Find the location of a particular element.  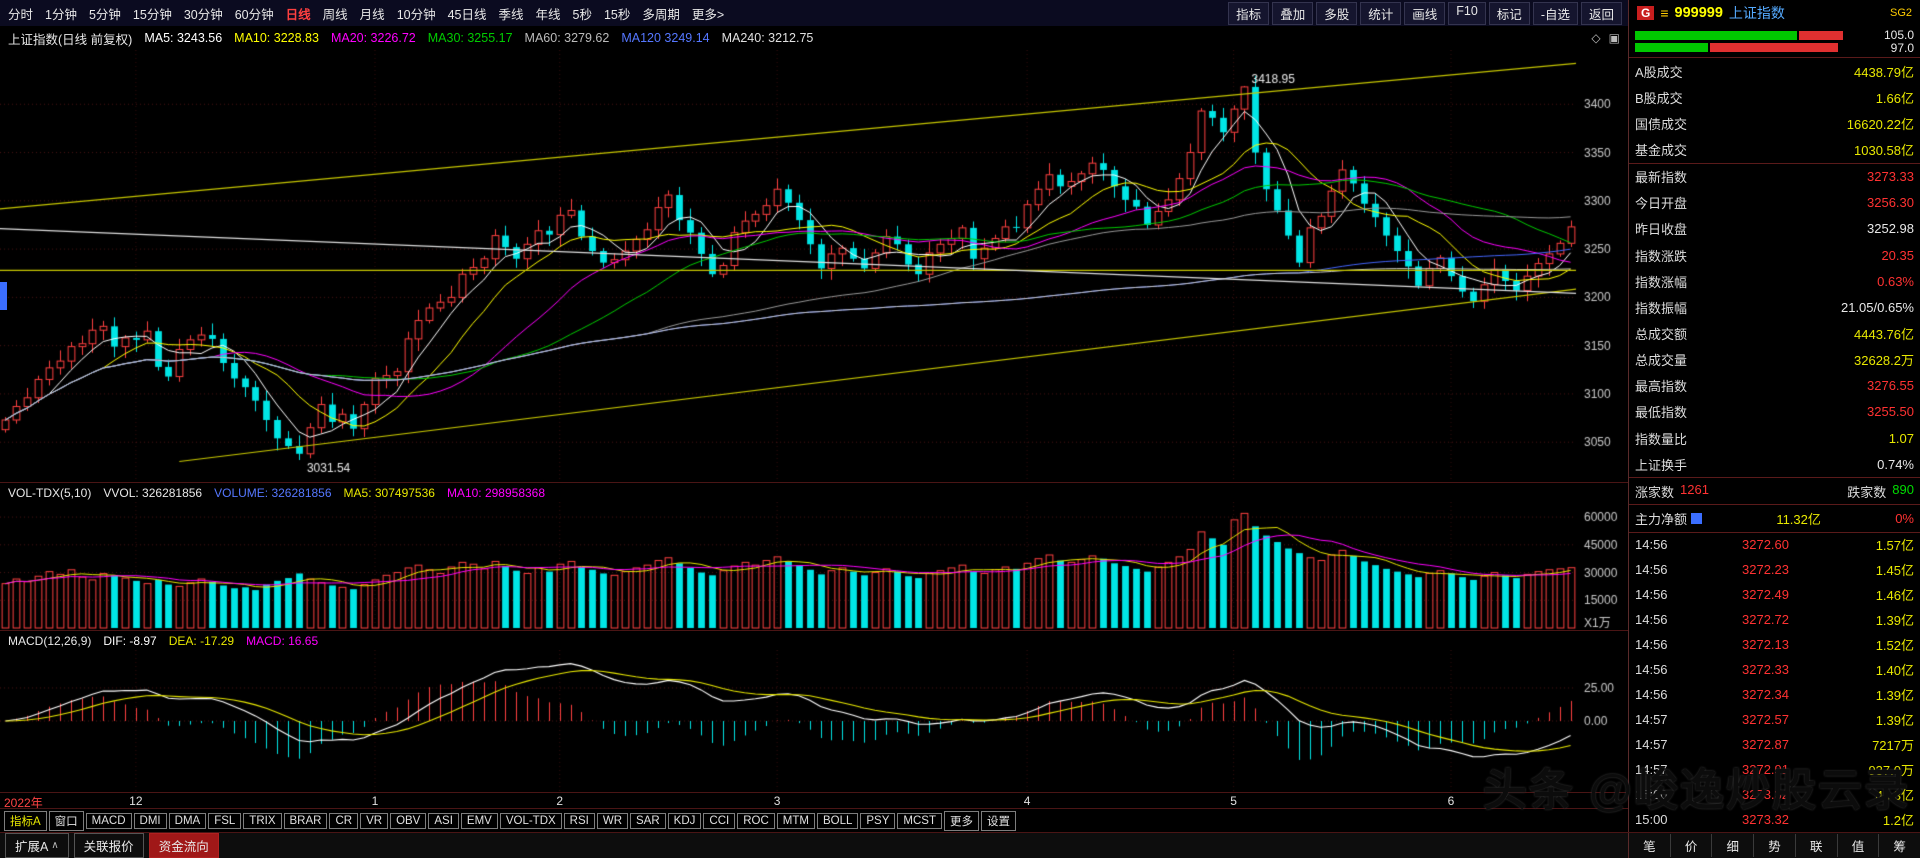

main-net-label-wrap: 主力净额 is located at coordinates (1669, 518).